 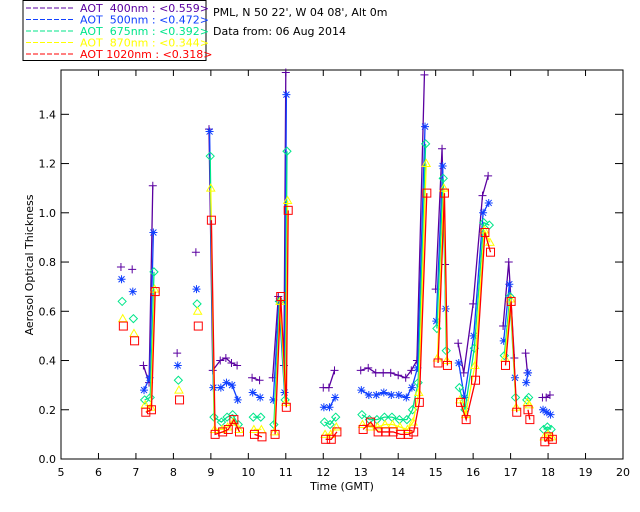 What do you see at coordinates (248, 472) in the screenshot?
I see `x-tick-label: 10` at bounding box center [248, 472].